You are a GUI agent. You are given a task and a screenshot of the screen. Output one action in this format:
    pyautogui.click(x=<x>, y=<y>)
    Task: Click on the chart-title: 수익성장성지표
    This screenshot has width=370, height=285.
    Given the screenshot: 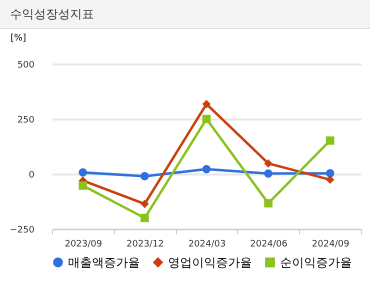 What is the action you would take?
    pyautogui.click(x=185, y=14)
    